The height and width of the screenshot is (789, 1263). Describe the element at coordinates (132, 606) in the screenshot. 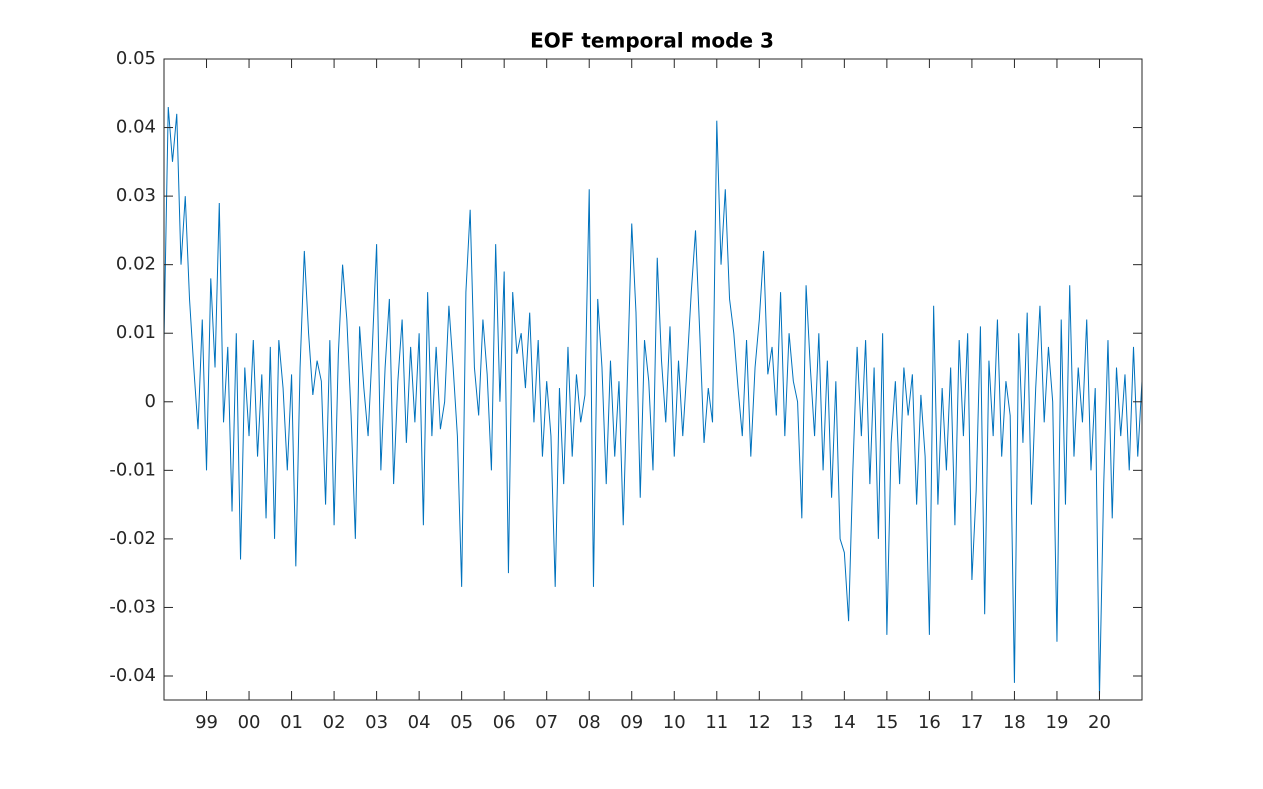

I see `y-tick-label: -0.03` at that location.